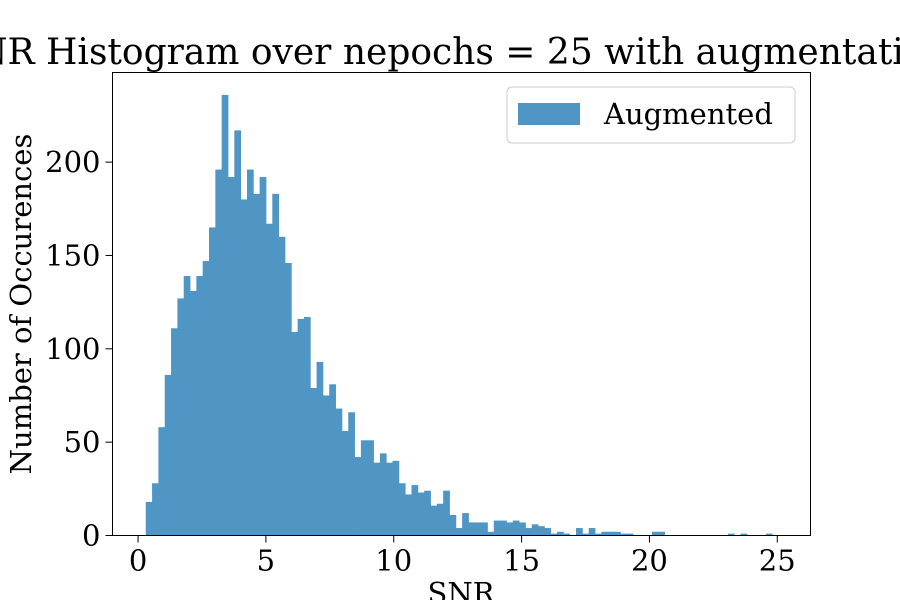 This screenshot has width=900, height=600. Describe the element at coordinates (549, 114) in the screenshot. I see `legend-swatch-augmented` at that location.